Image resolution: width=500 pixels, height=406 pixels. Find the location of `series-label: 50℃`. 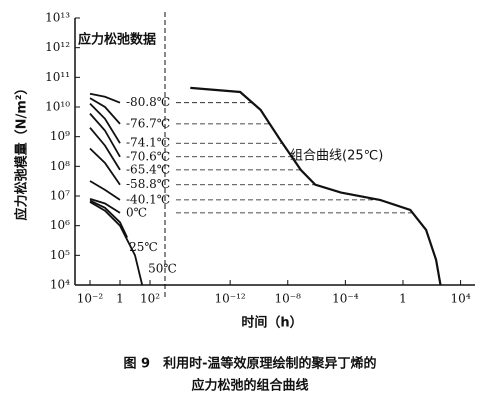

series-label: 50℃ is located at coordinates (162, 269).